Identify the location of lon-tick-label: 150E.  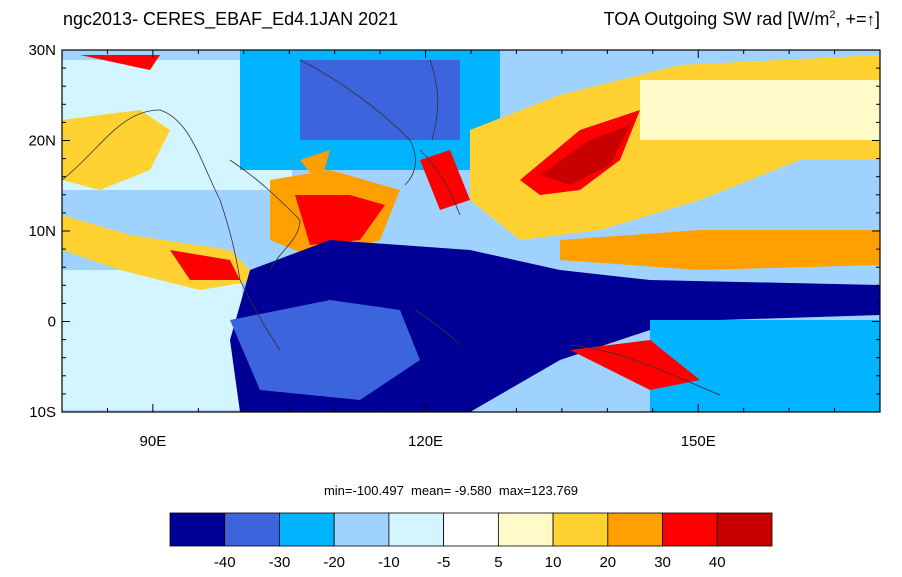
(698, 441).